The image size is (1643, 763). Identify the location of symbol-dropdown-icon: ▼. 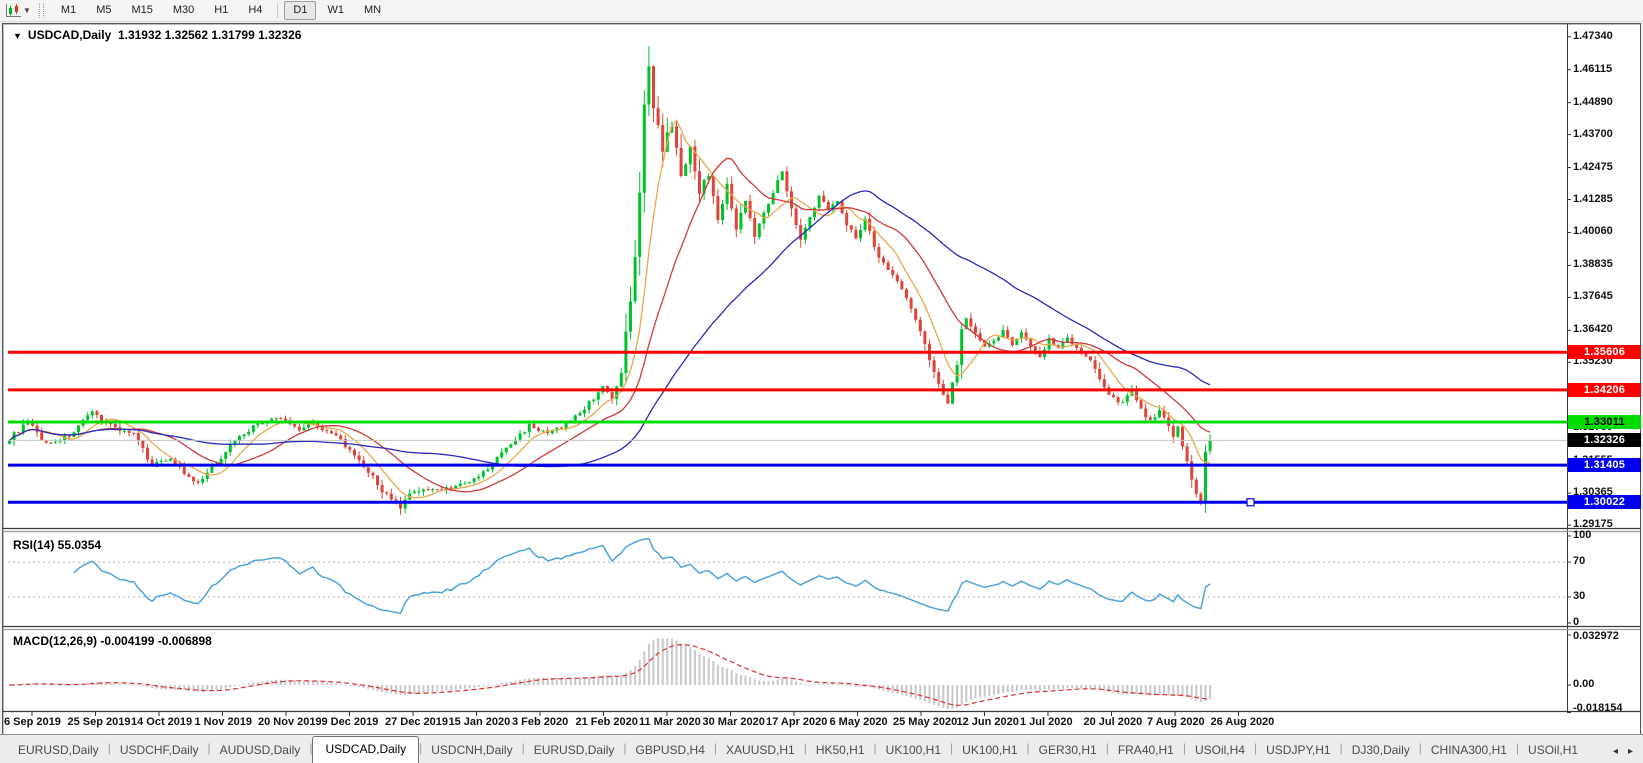
(17, 36).